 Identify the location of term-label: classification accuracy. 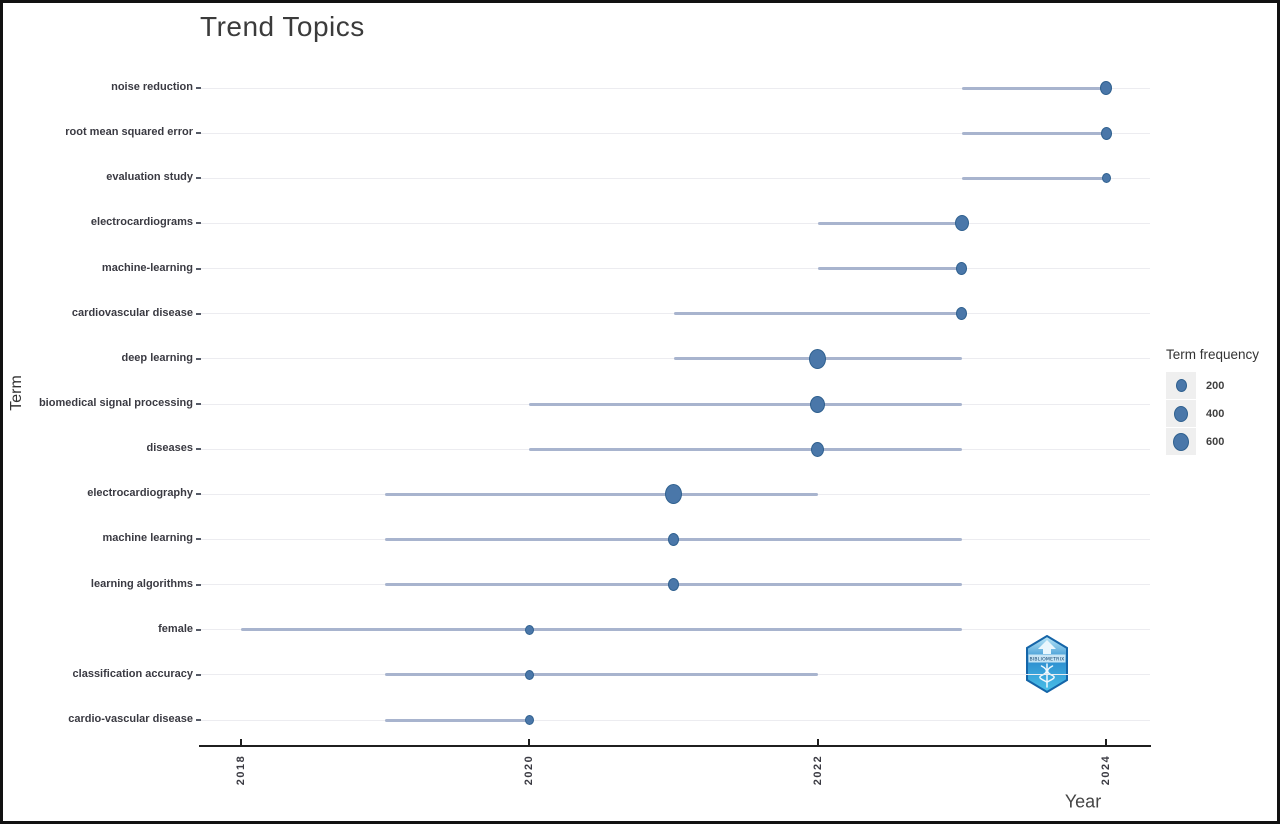
(132, 673).